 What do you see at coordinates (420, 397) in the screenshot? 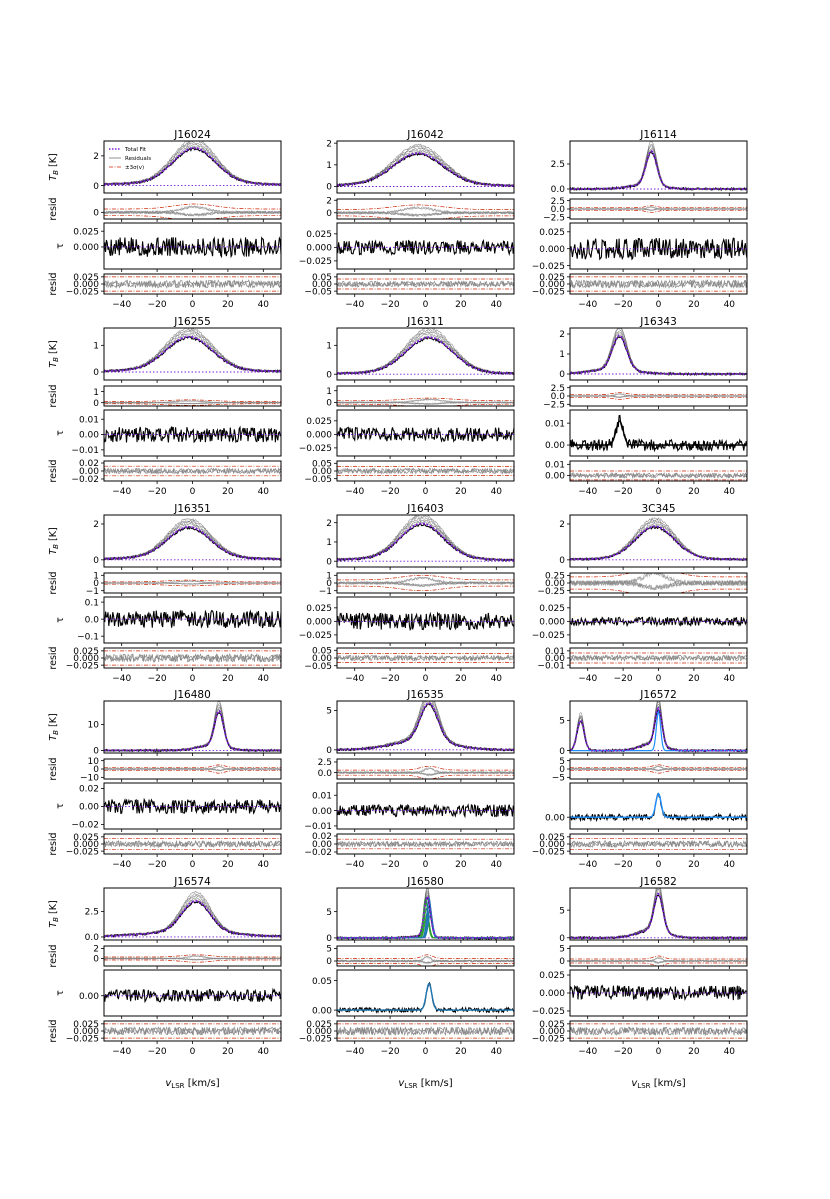
I see `tb_resid-subplot: 01` at bounding box center [420, 397].